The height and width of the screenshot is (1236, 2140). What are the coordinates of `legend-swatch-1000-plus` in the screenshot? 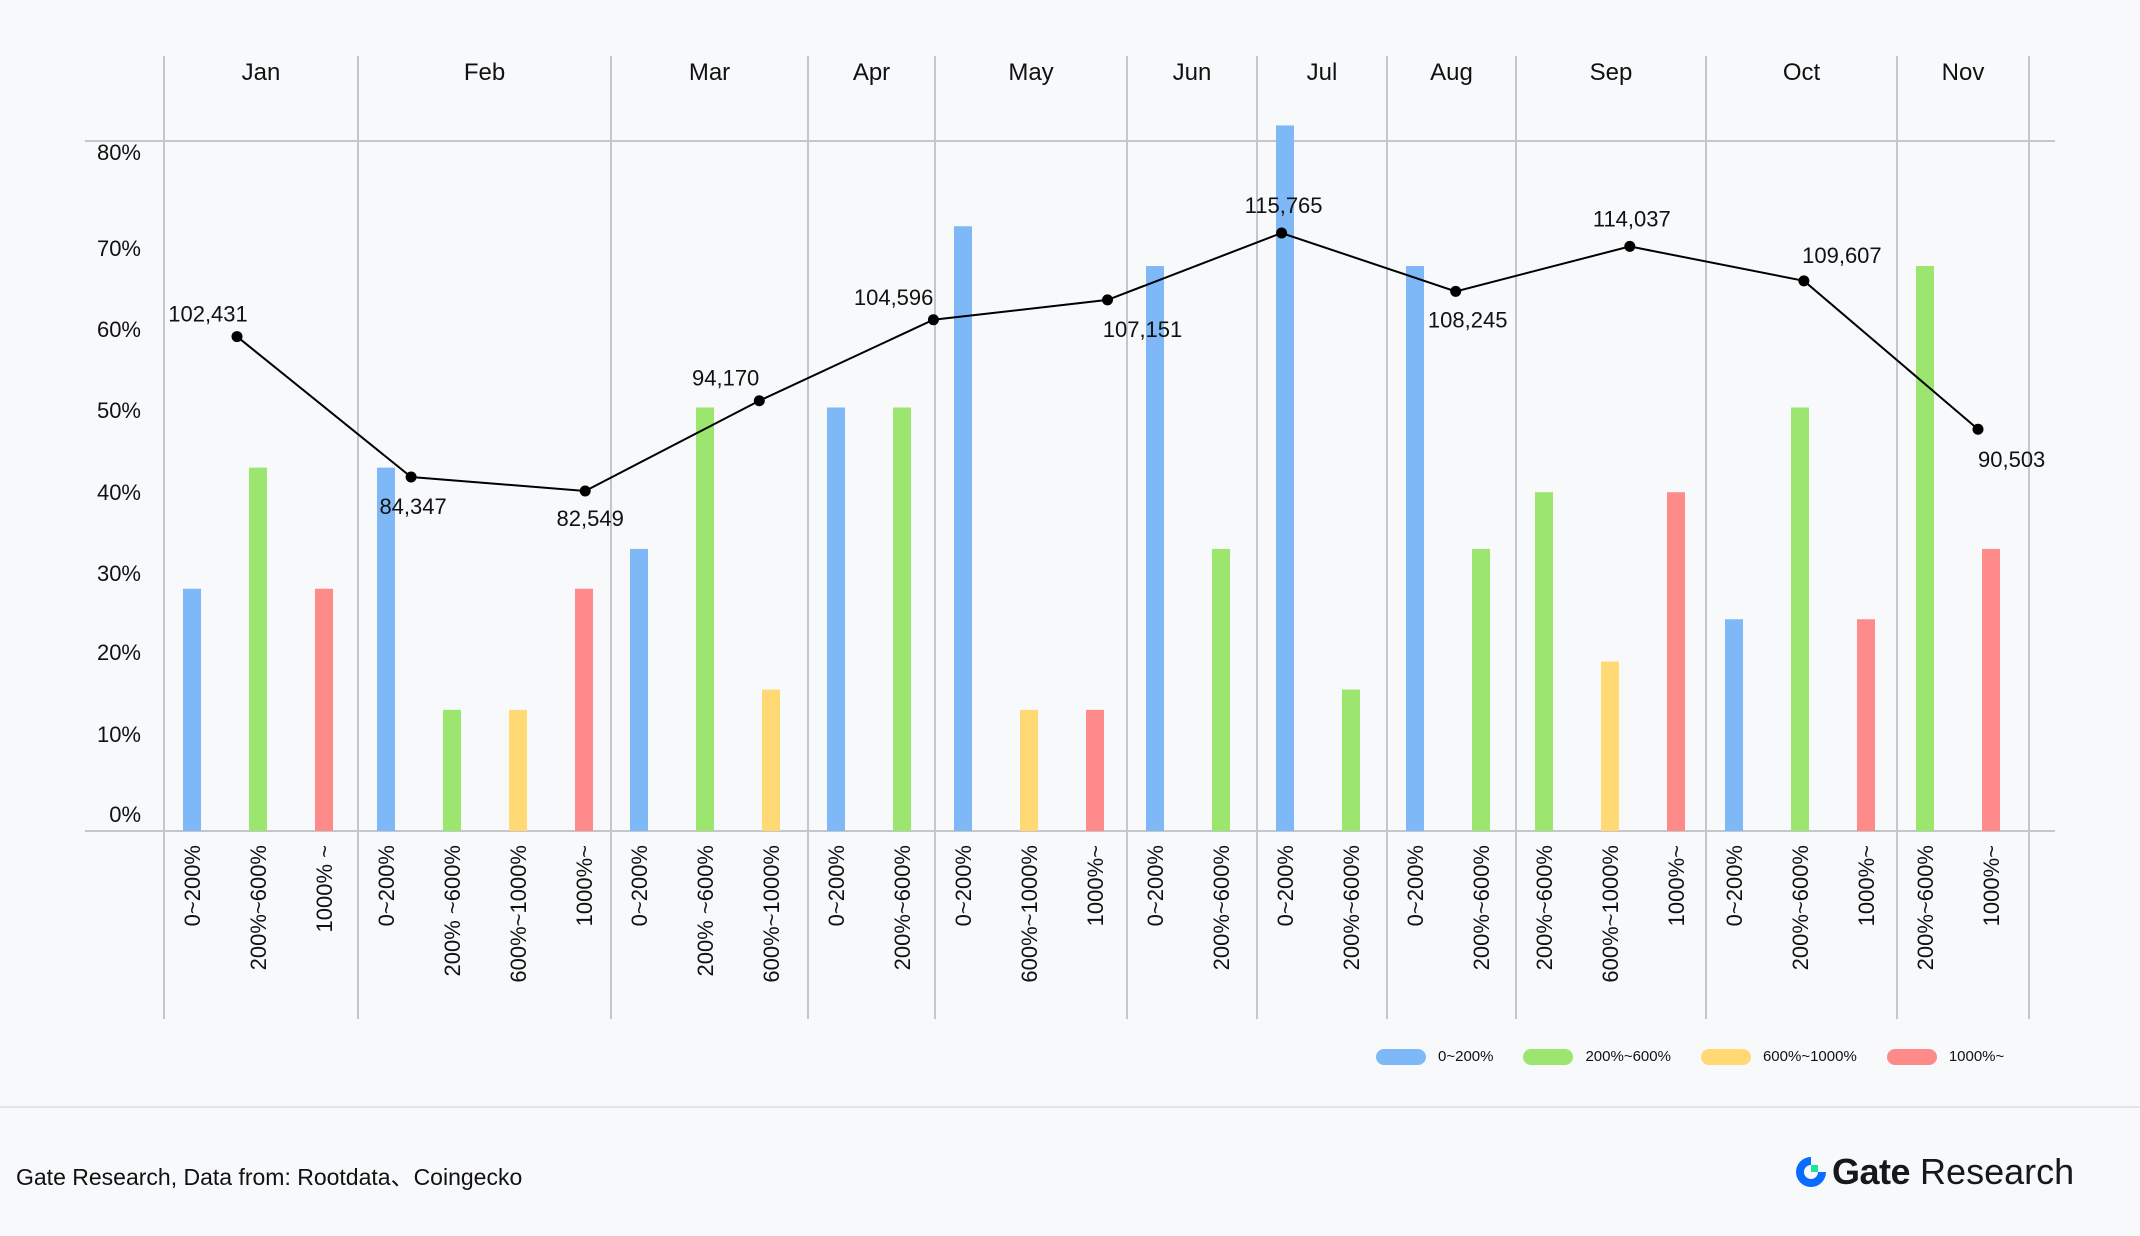 It's located at (1911, 1056).